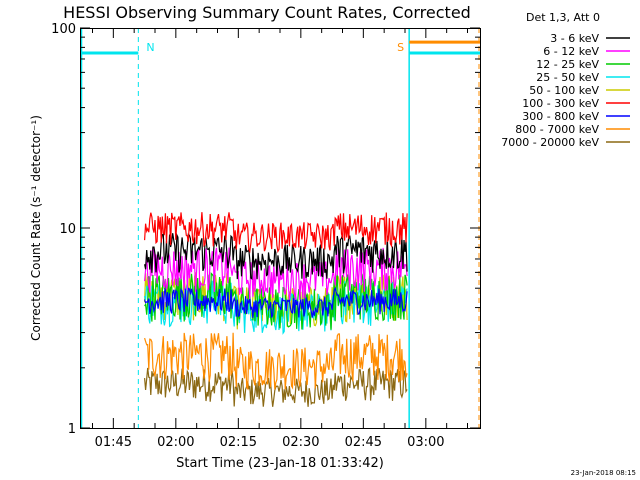 The height and width of the screenshot is (480, 640). What do you see at coordinates (280, 463) in the screenshot?
I see `x-axis-label: Start Time (23-Jan-18 01:33:42)` at bounding box center [280, 463].